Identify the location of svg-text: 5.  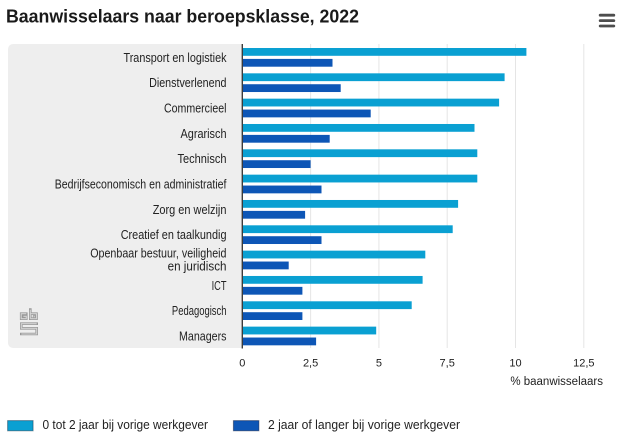
(379, 364).